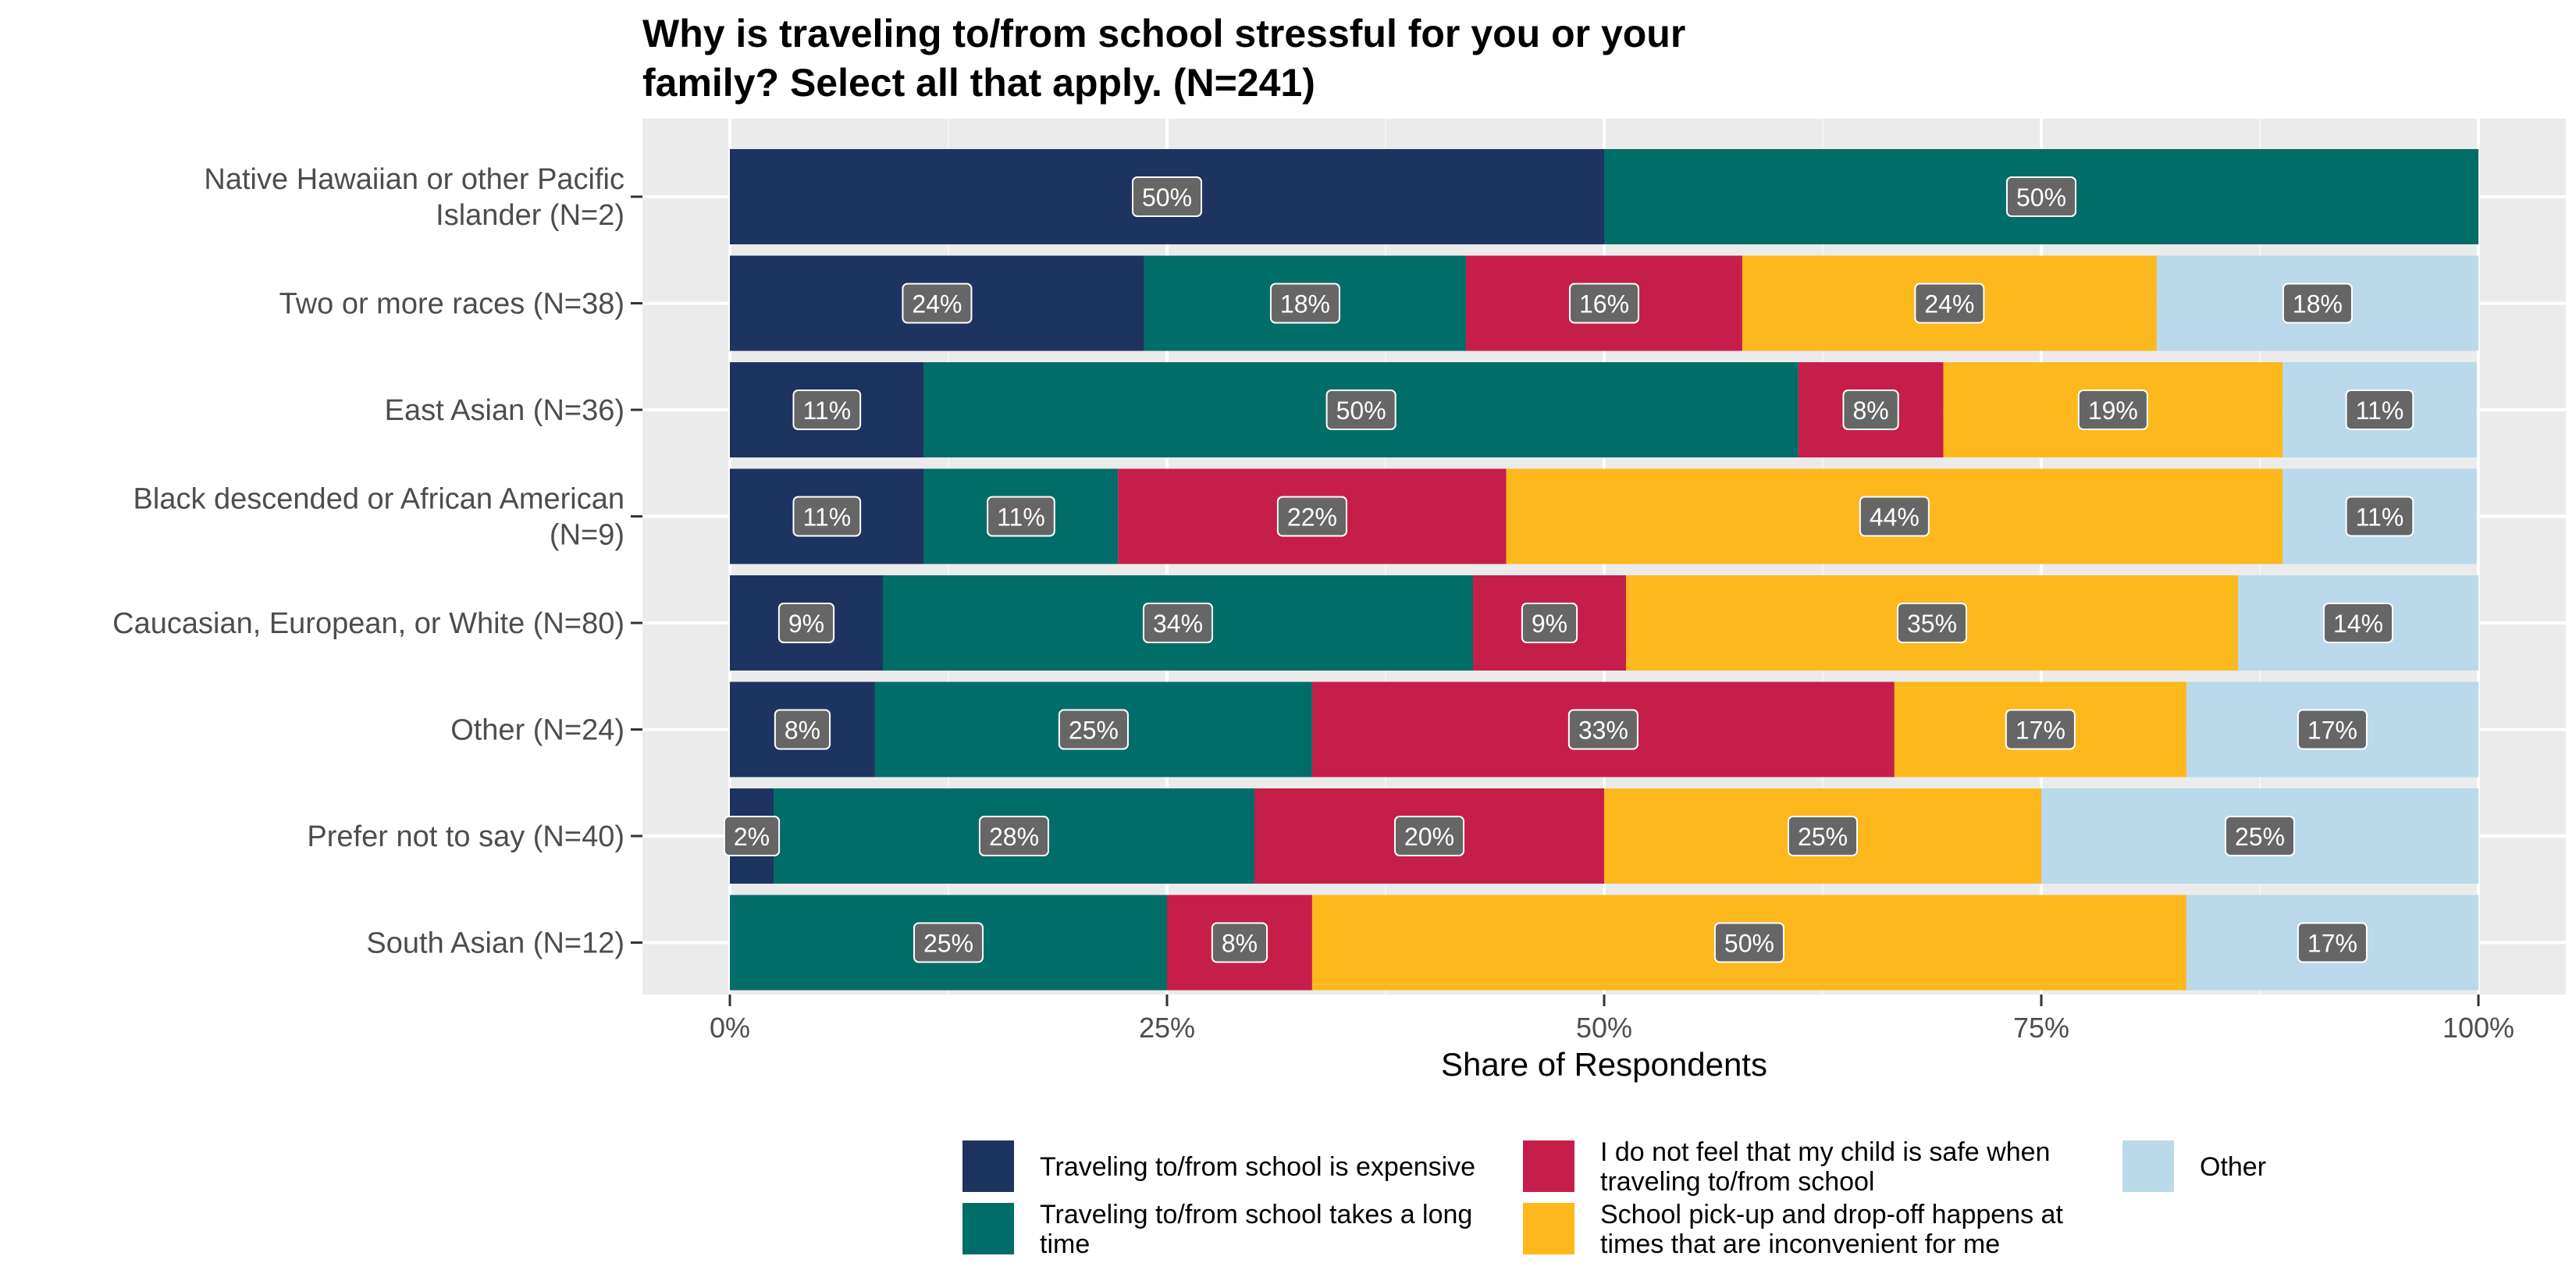 Image resolution: width=2576 pixels, height=1288 pixels. I want to click on x-tick-label: 100%, so click(2478, 1028).